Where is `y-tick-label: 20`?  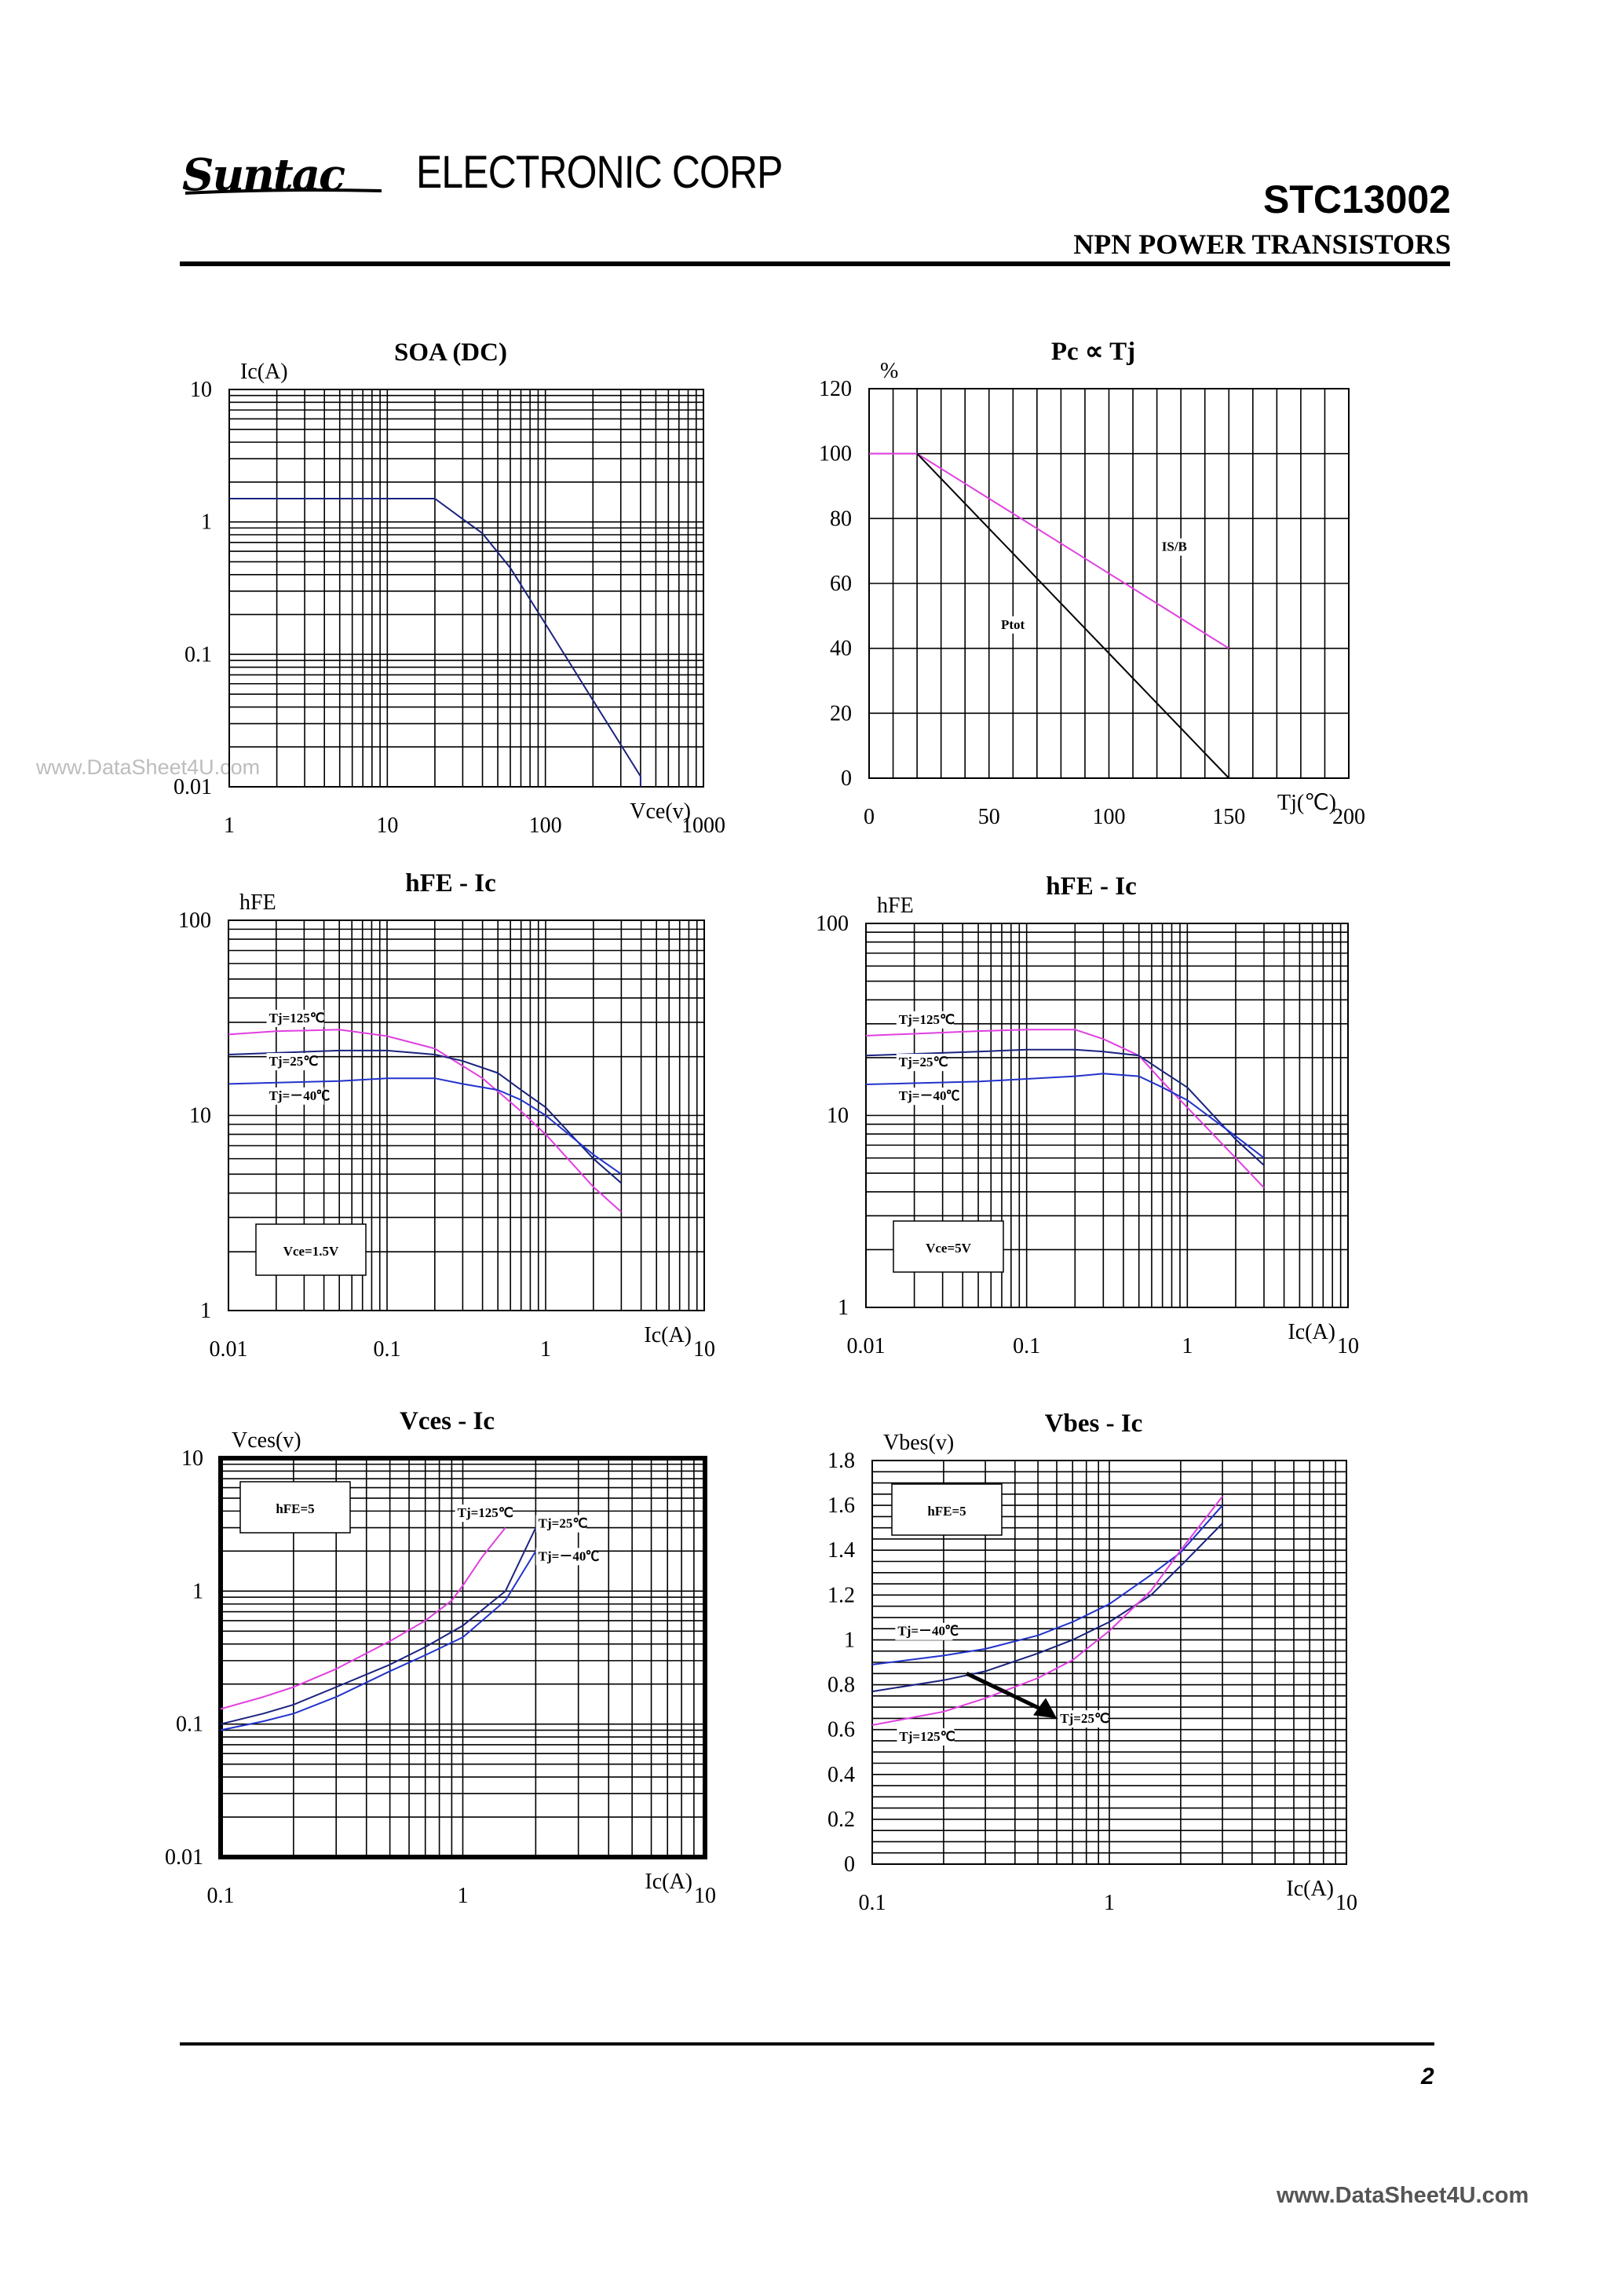
y-tick-label: 20 is located at coordinates (841, 714).